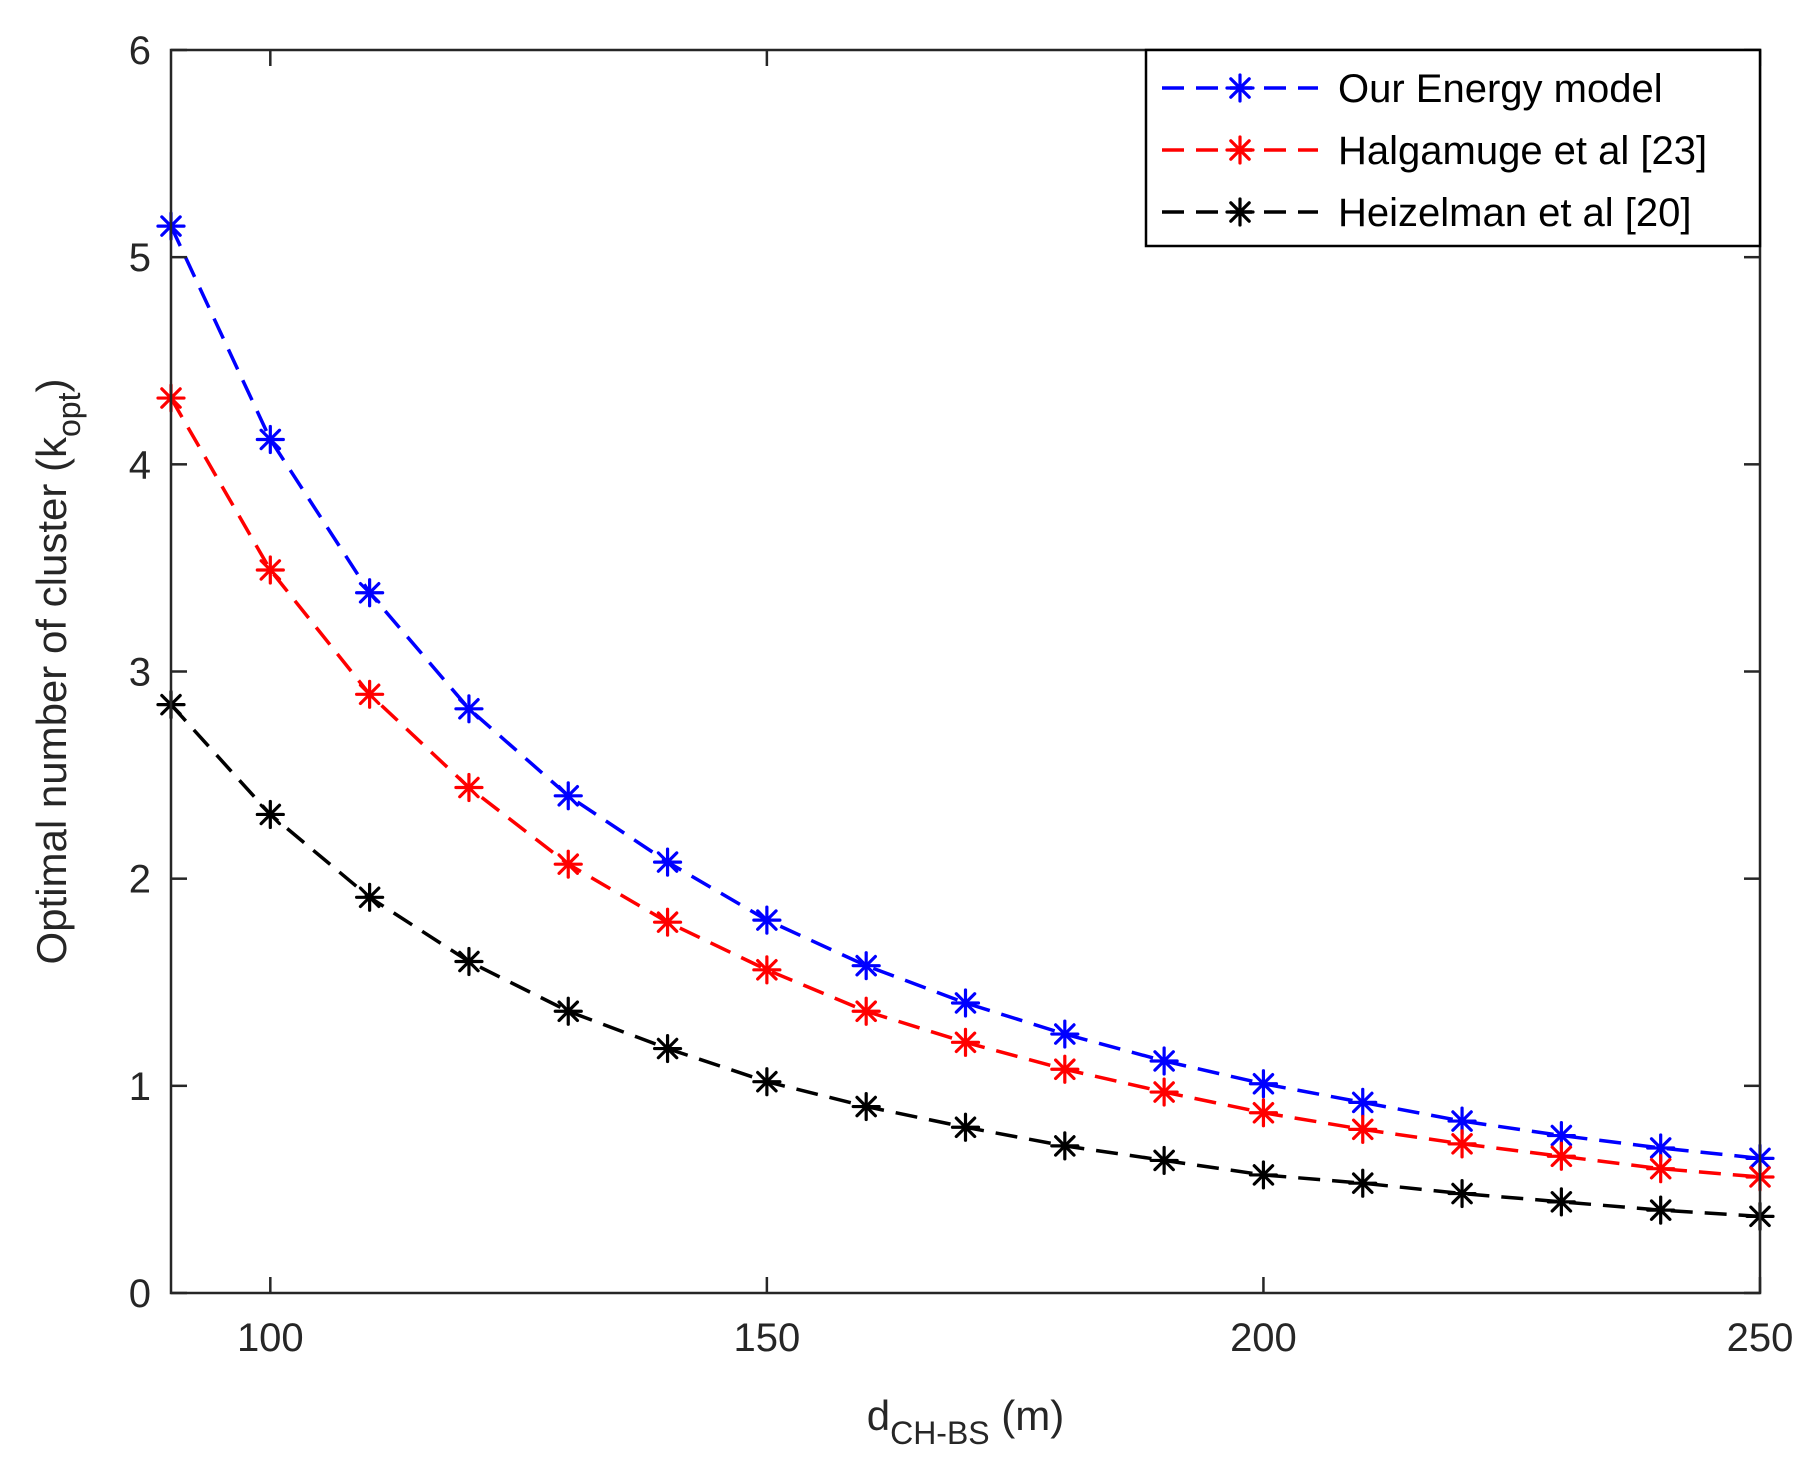 This screenshot has width=1807, height=1483. Describe the element at coordinates (1027, 1415) in the screenshot. I see `x-axis-title-unit: (m)` at that location.